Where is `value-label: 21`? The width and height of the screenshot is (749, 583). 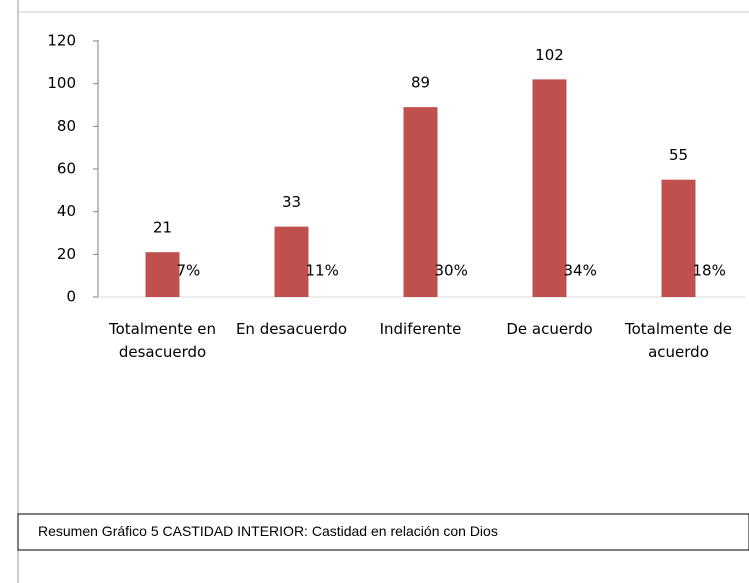
value-label: 21 is located at coordinates (162, 228).